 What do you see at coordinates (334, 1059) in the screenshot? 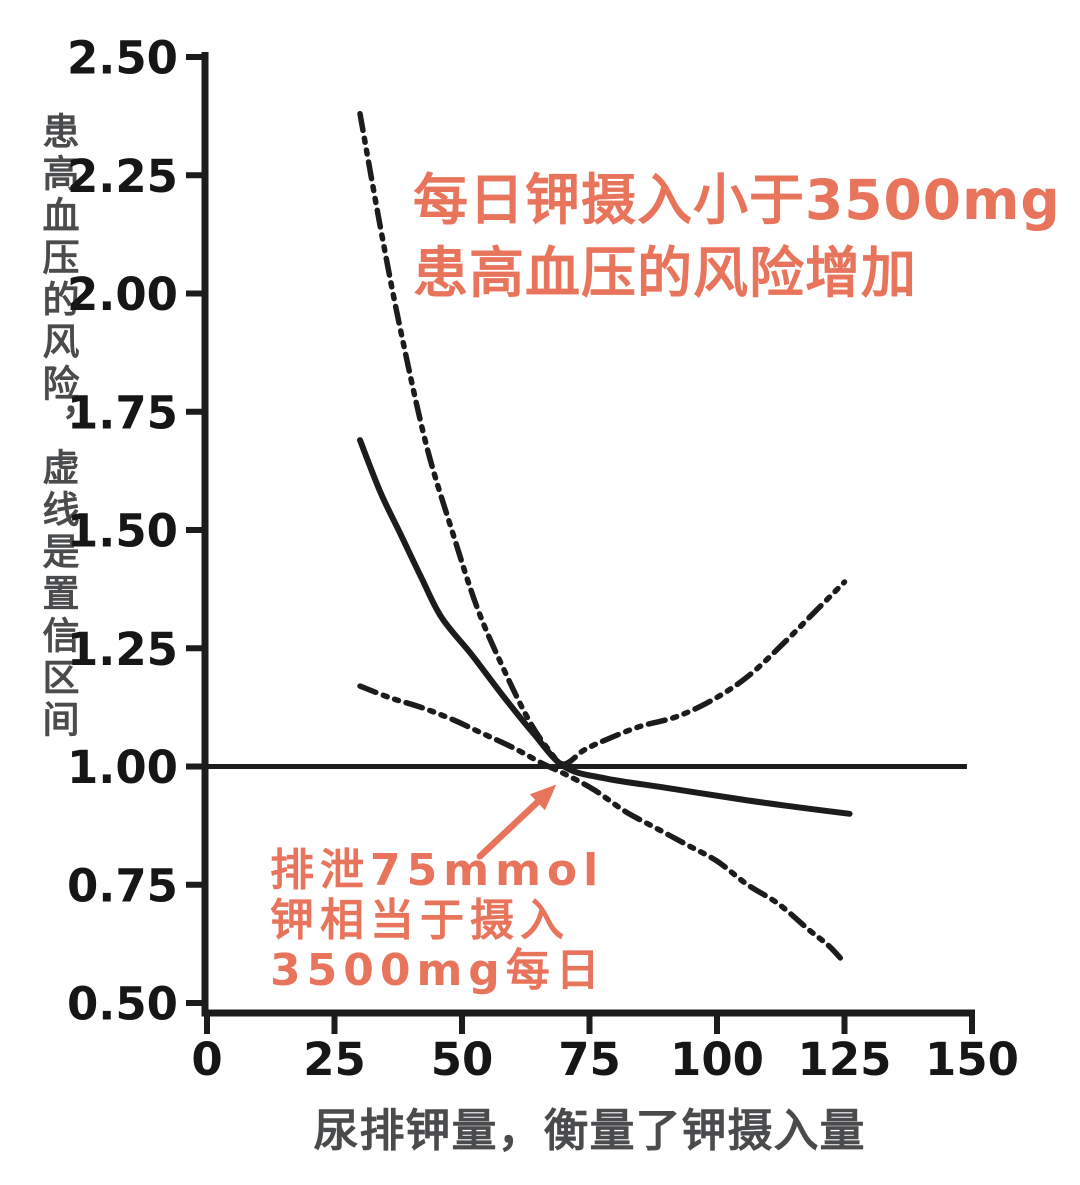
I see `x-tick-label: 25` at bounding box center [334, 1059].